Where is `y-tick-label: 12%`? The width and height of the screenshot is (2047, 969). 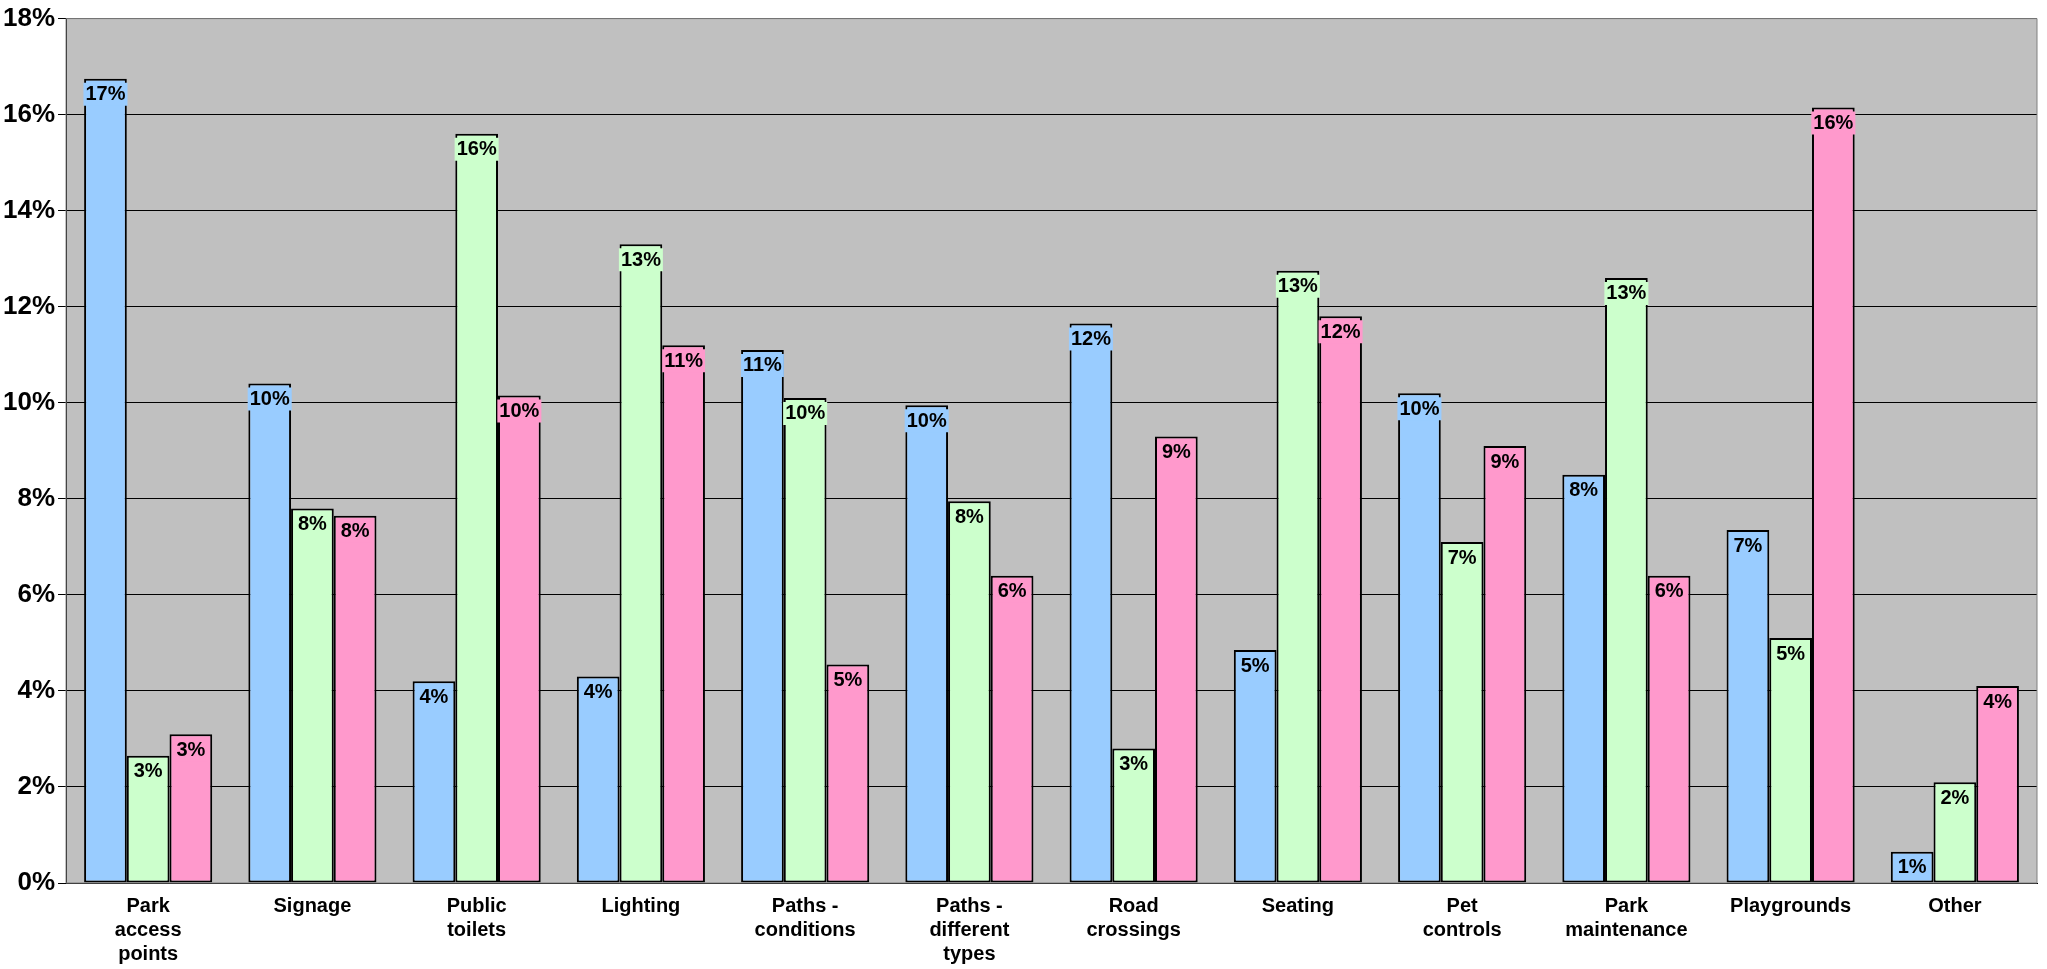
y-tick-label: 12% is located at coordinates (29, 304).